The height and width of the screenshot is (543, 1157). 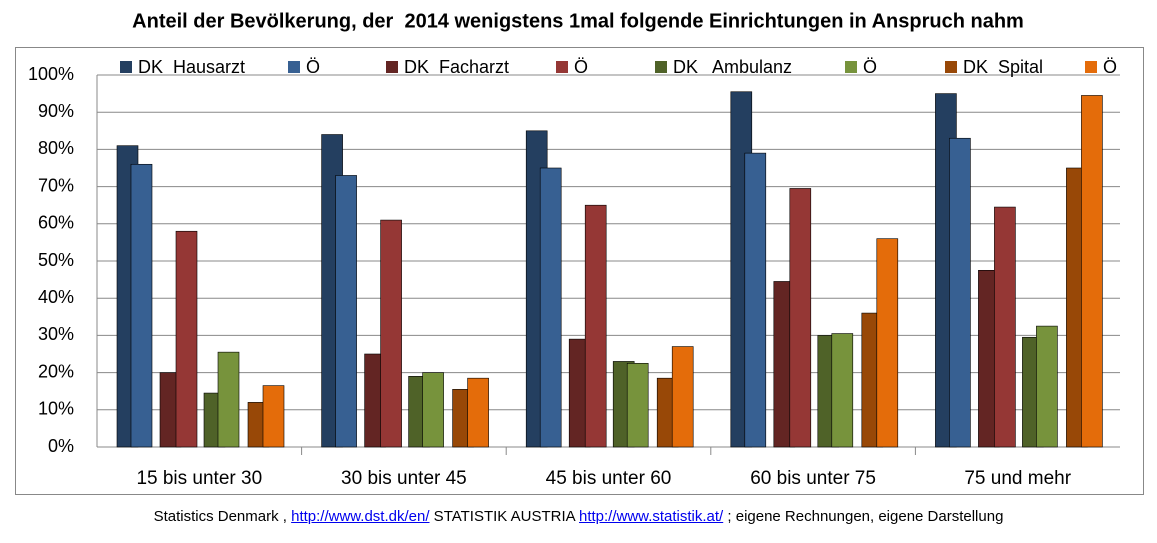 What do you see at coordinates (56, 260) in the screenshot?
I see `y-tick-label: 50%` at bounding box center [56, 260].